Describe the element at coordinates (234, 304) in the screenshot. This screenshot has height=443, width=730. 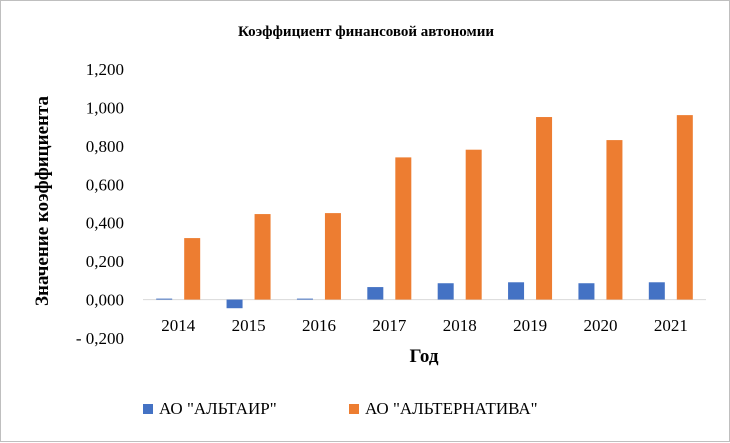
I see `bar-altair-2015` at that location.